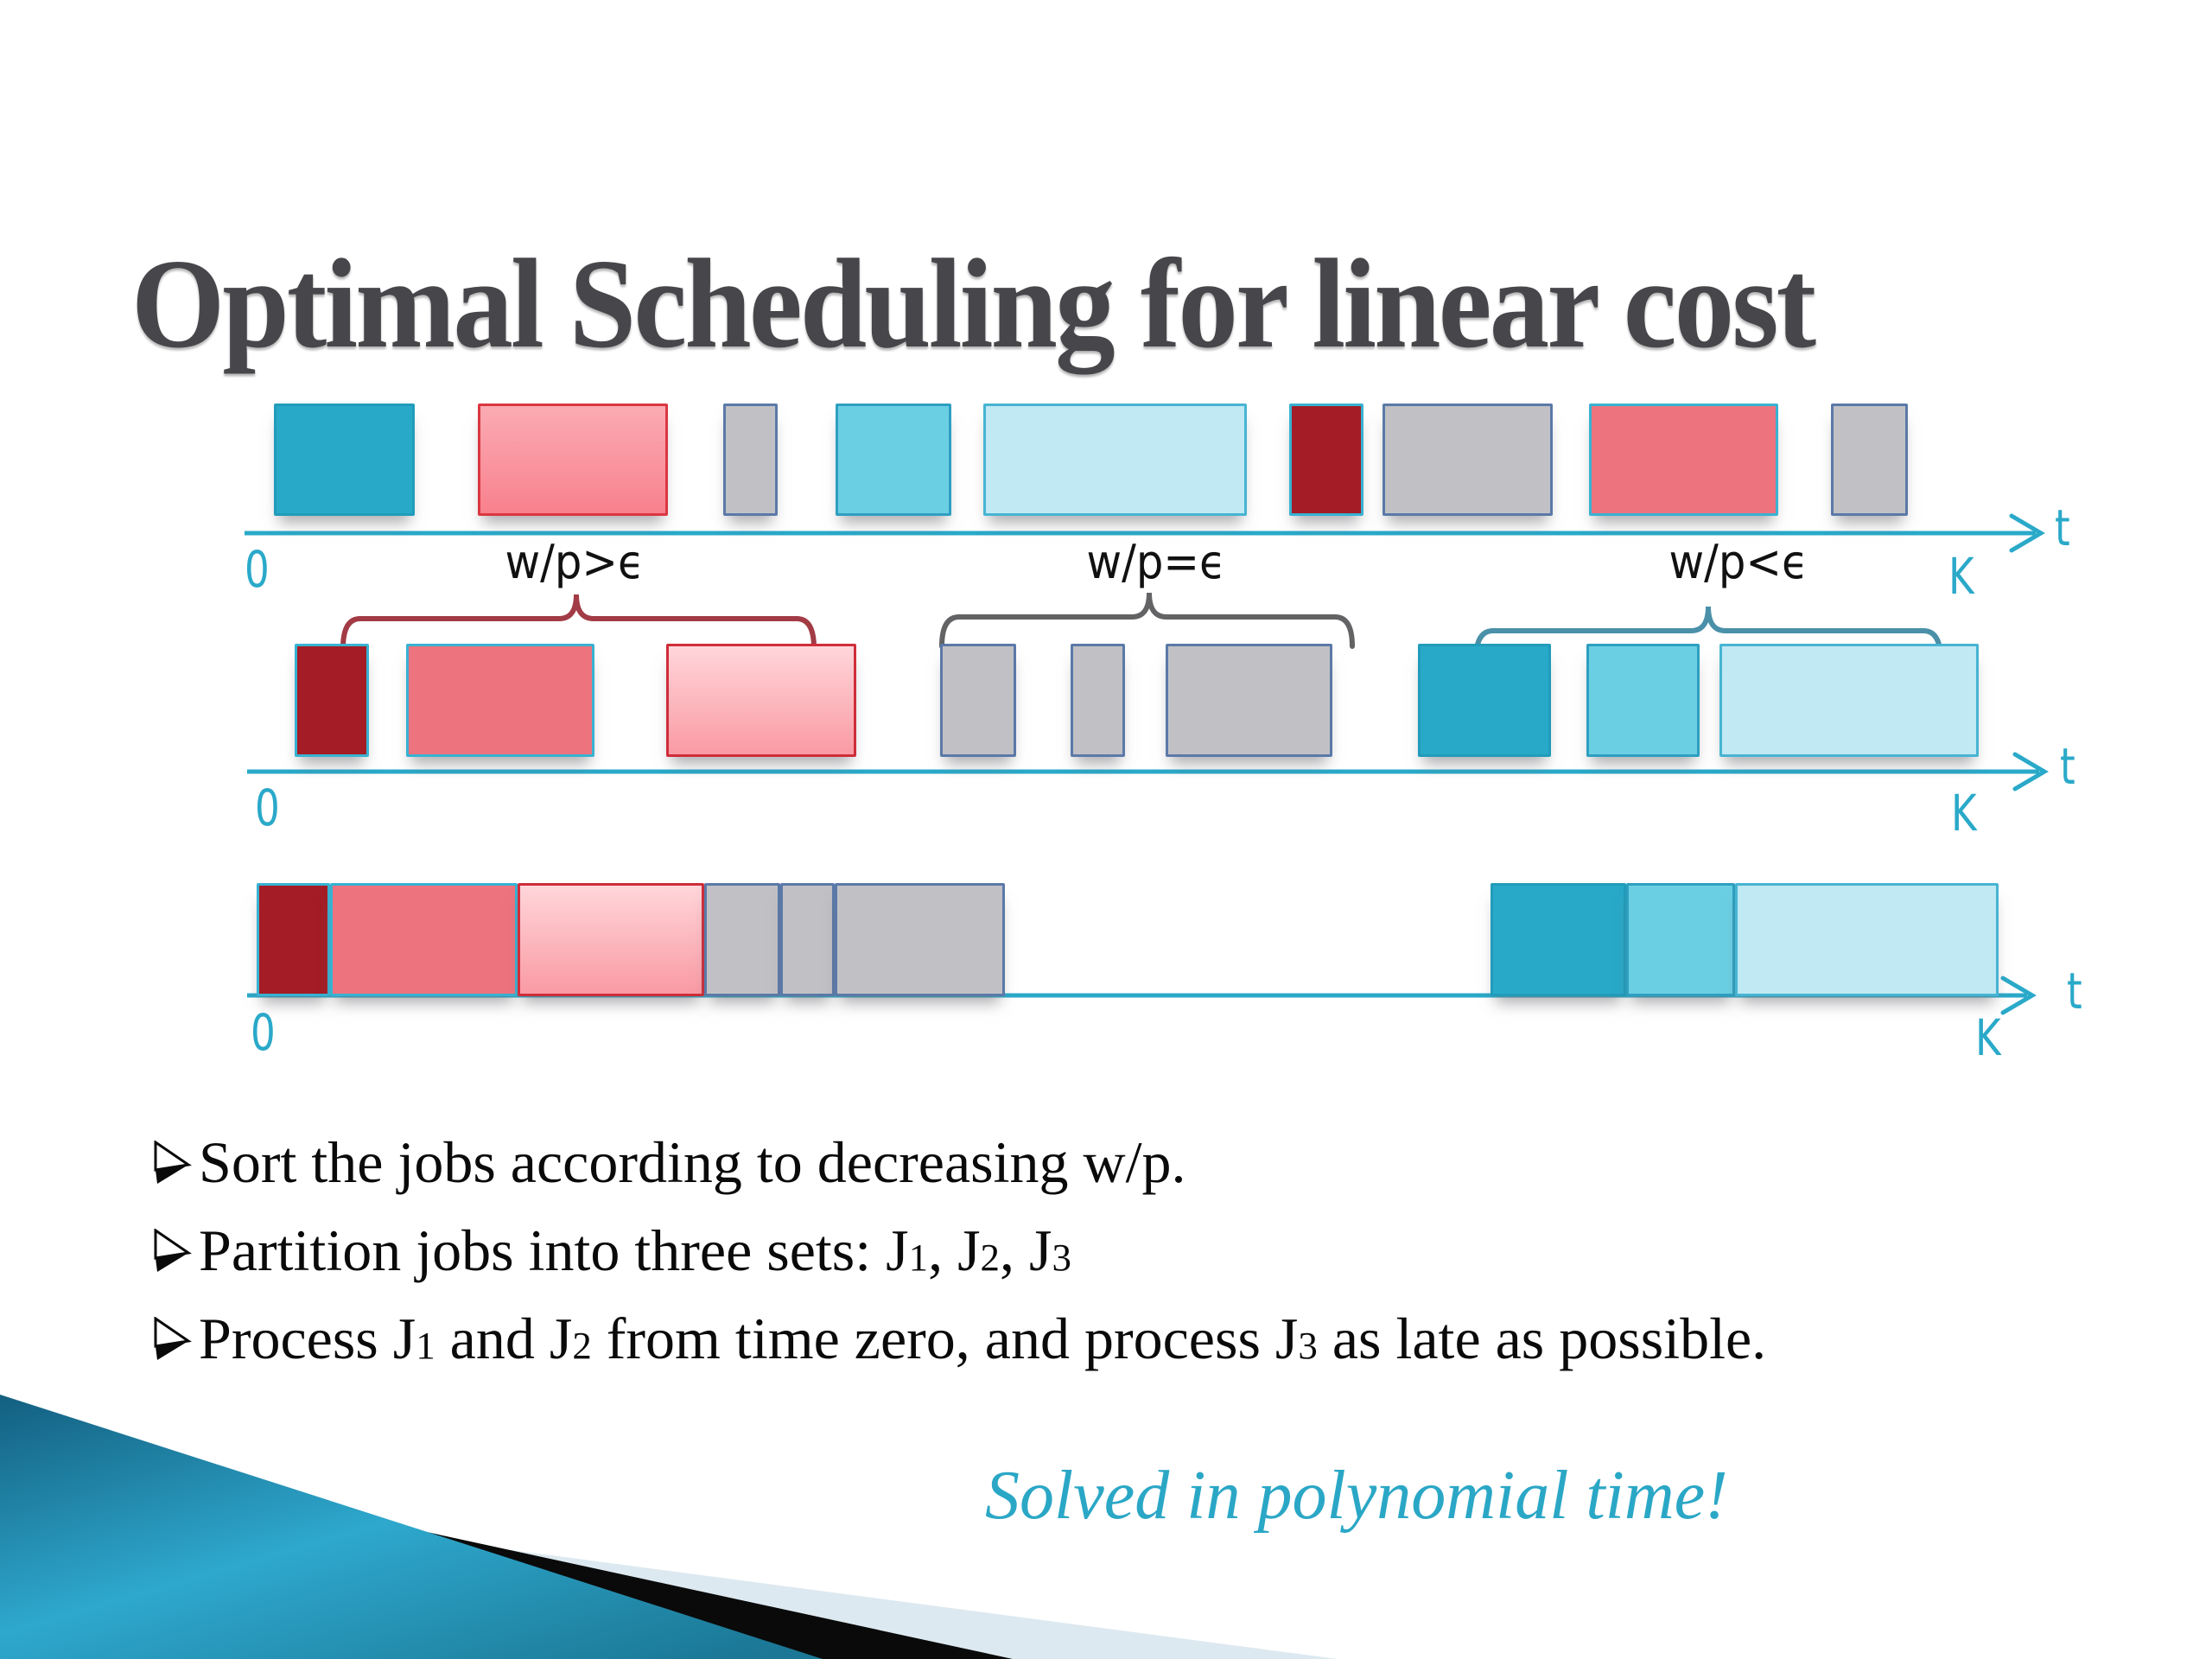  What do you see at coordinates (411, 1527) in the screenshot?
I see `teal-wedge` at bounding box center [411, 1527].